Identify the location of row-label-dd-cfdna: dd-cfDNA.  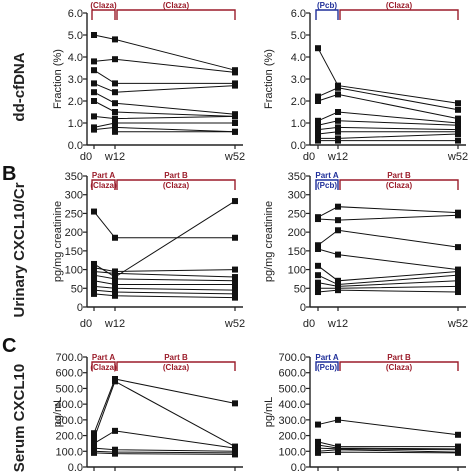
(19, 86).